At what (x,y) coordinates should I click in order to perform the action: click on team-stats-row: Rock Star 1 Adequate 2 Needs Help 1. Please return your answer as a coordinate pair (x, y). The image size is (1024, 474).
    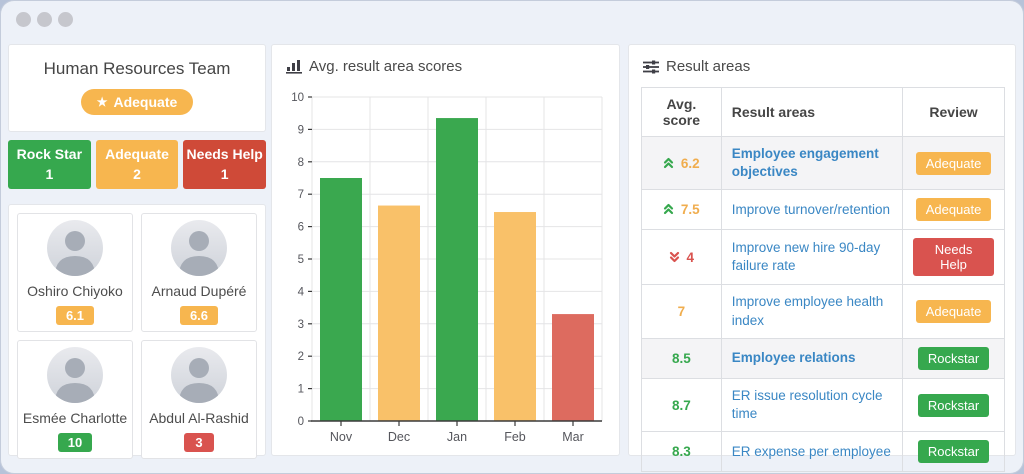
    Looking at the image, I should click on (137, 164).